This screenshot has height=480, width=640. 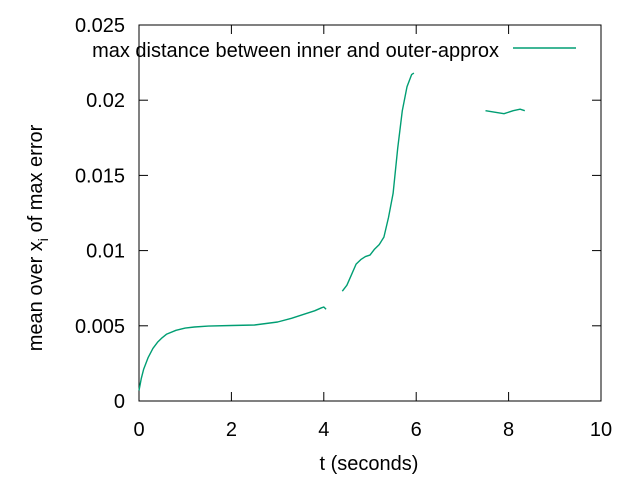 I want to click on y-axis-label: mean over xi of max error, so click(x=38, y=237).